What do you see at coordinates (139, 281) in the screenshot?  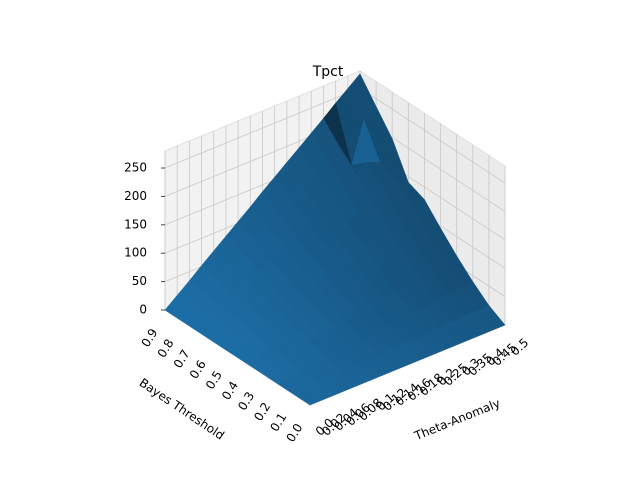 I see `z-tick-label: 50` at bounding box center [139, 281].